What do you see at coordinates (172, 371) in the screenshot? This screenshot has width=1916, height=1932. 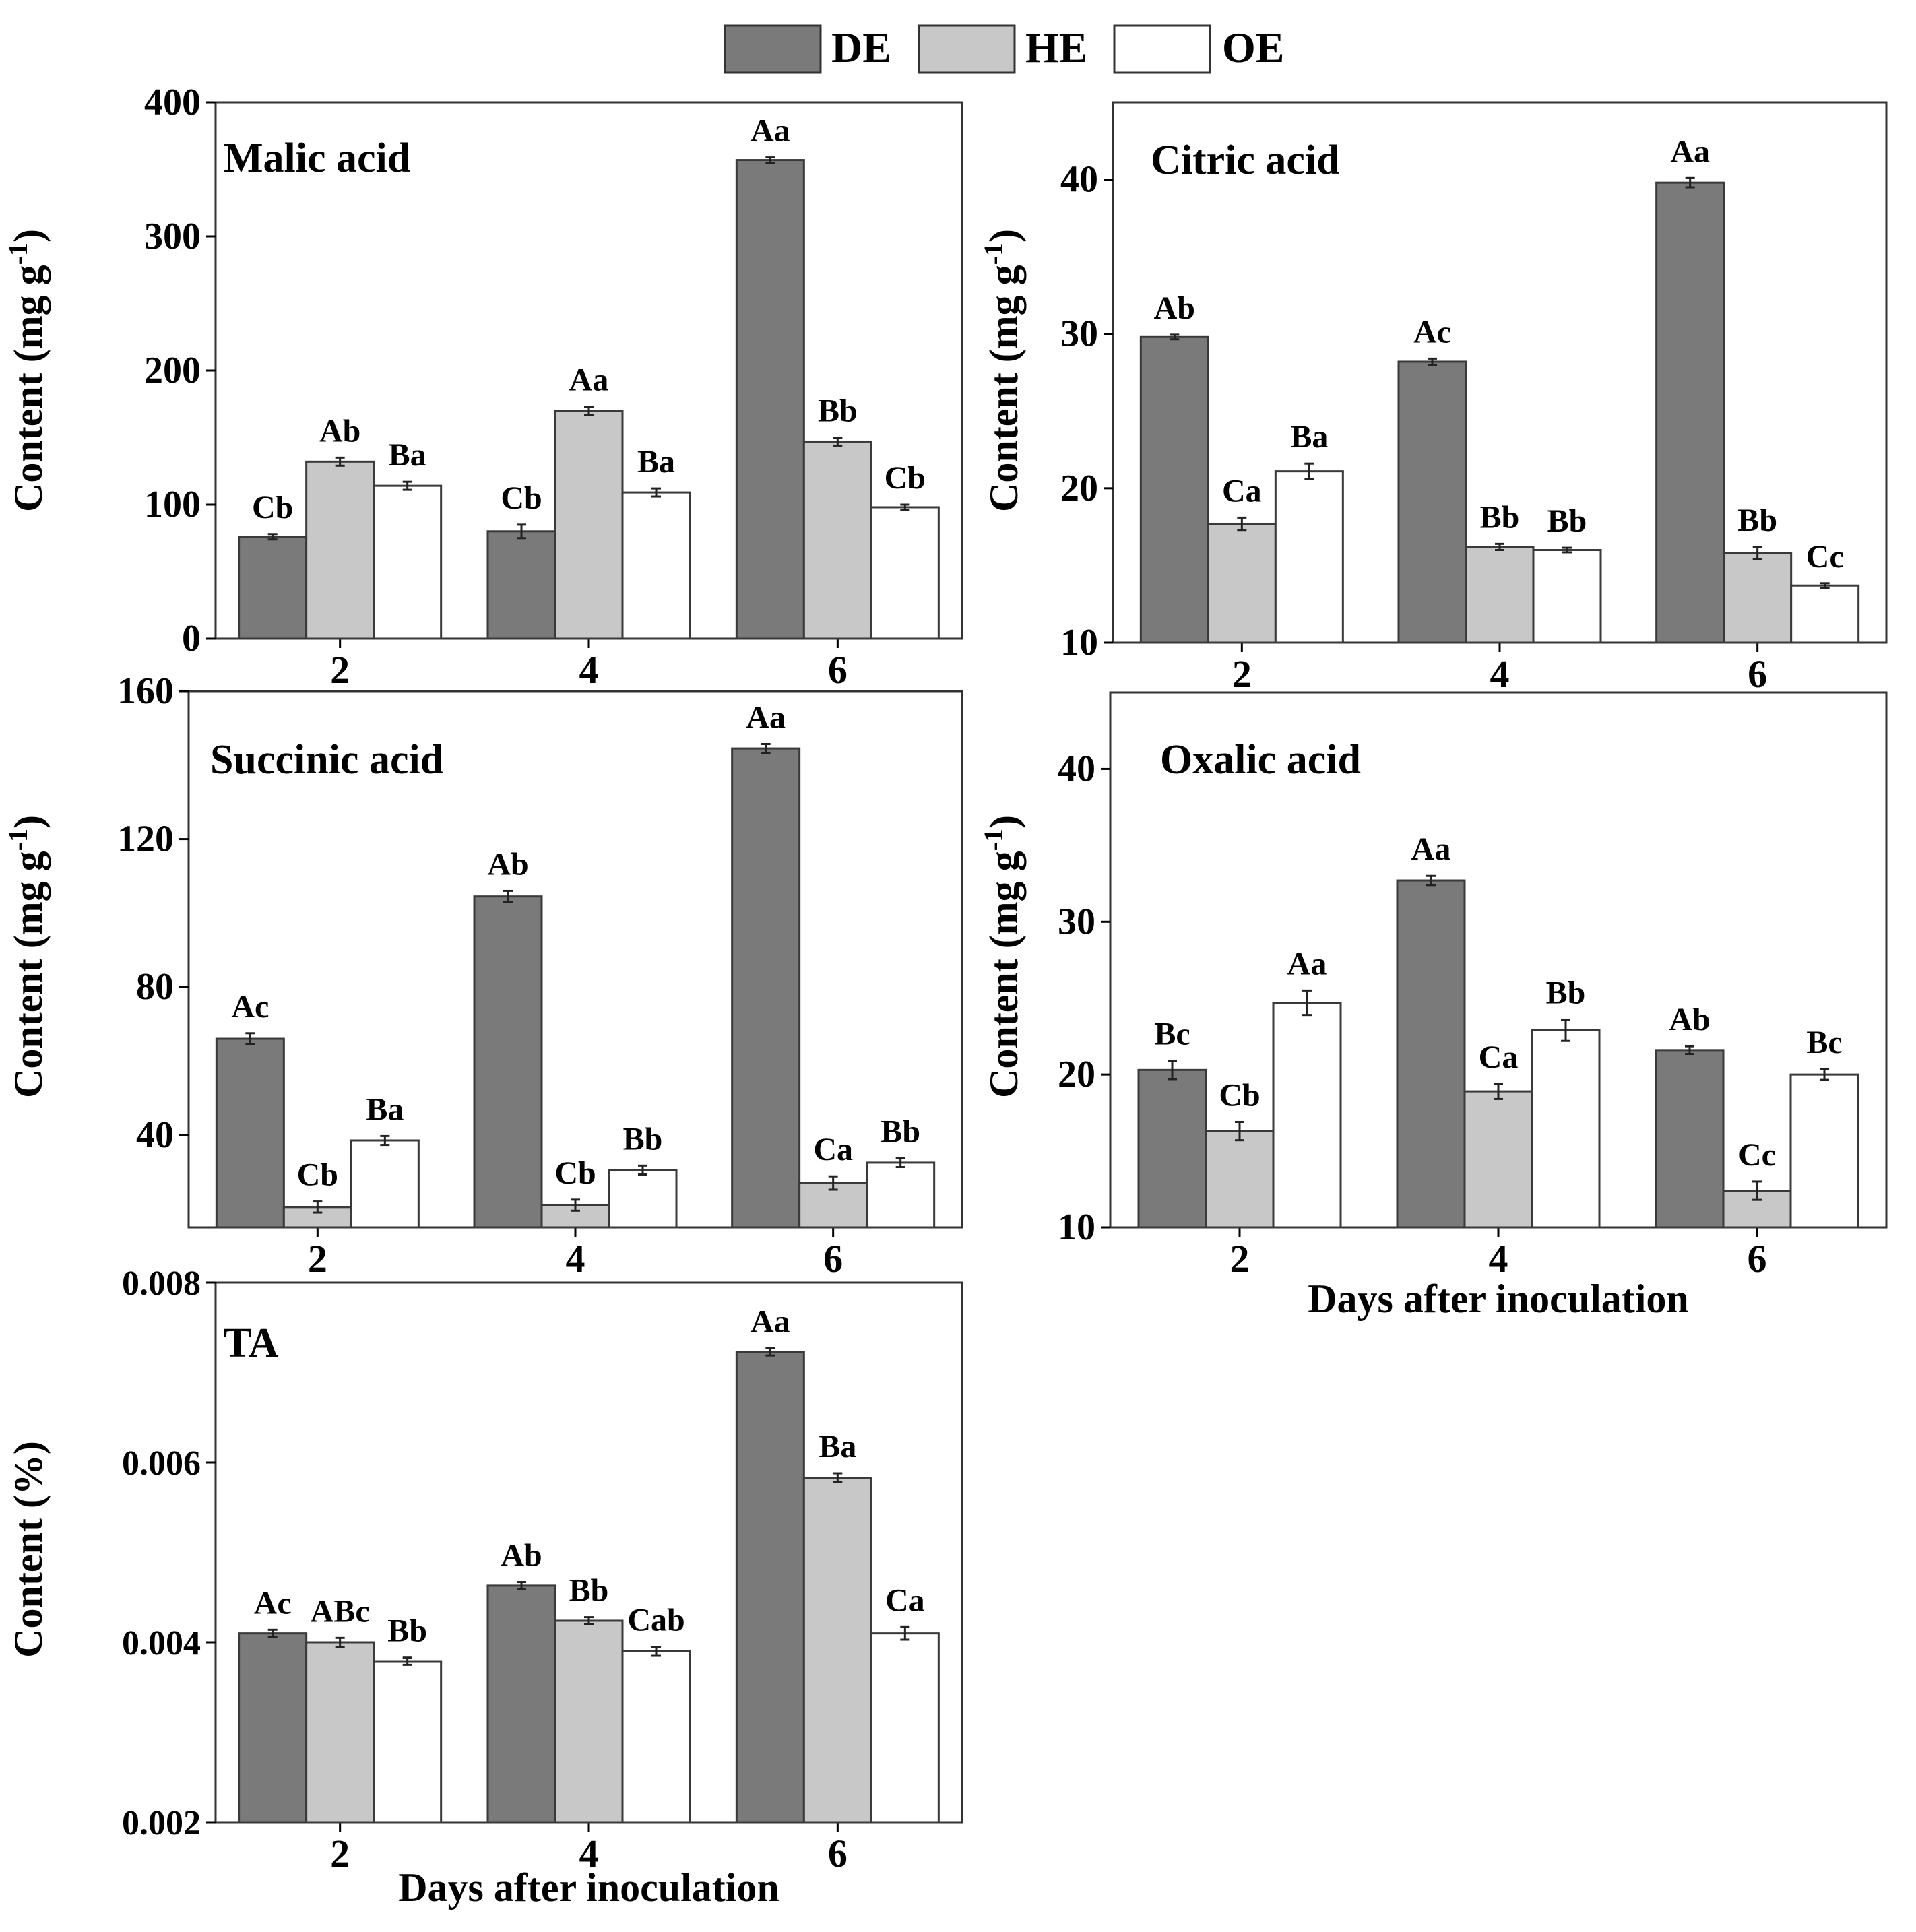 I see `y-tick-label: 200` at bounding box center [172, 371].